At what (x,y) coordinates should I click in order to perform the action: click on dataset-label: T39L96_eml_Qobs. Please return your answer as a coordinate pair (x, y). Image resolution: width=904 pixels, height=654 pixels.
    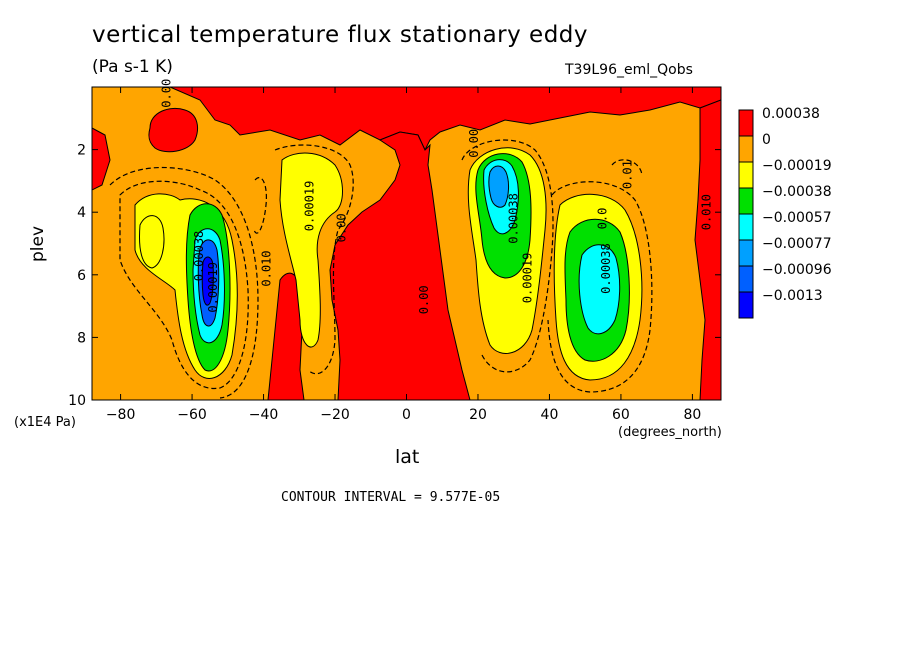
    Looking at the image, I should click on (629, 70).